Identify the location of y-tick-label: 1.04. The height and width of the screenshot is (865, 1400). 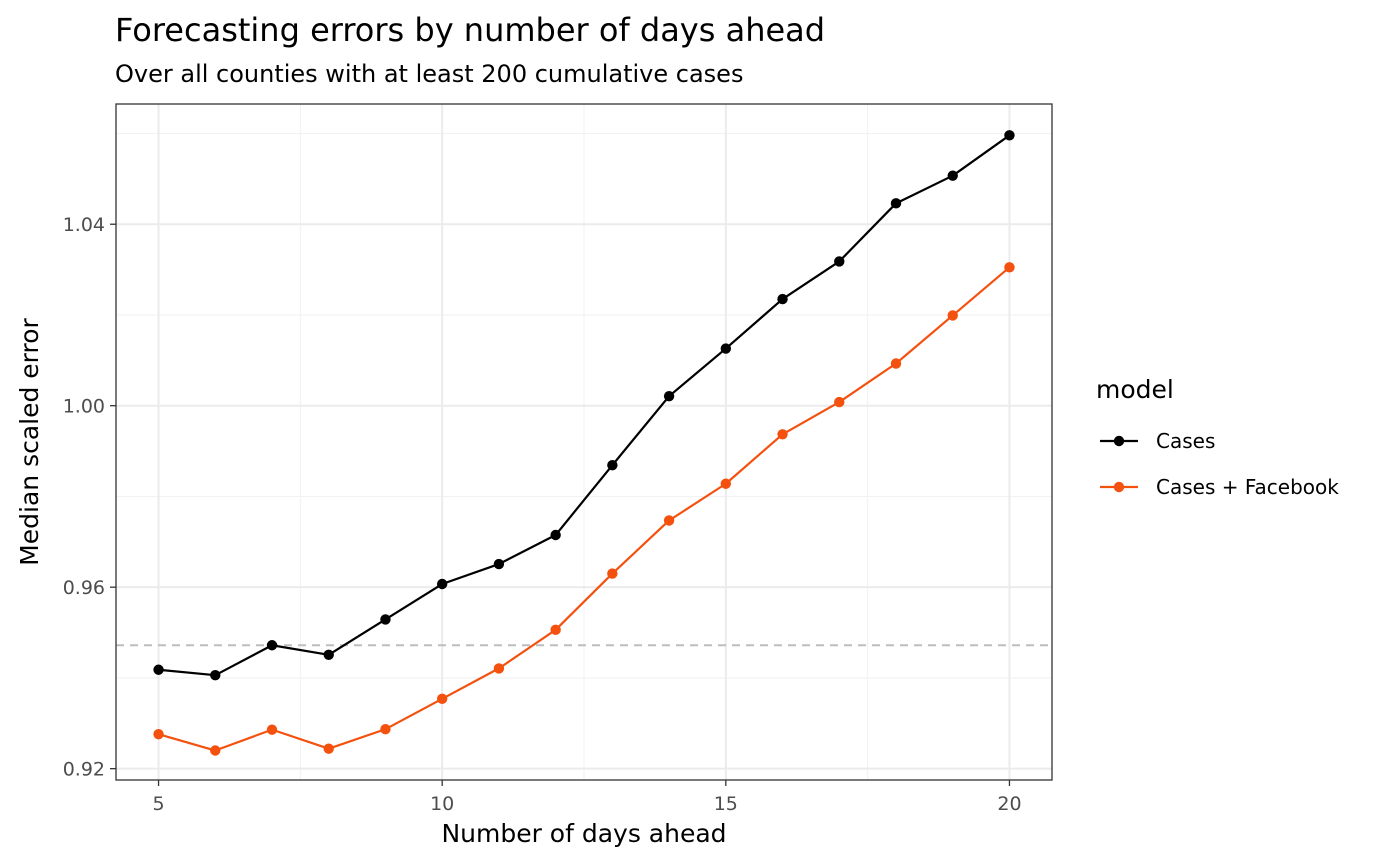
(84, 225).